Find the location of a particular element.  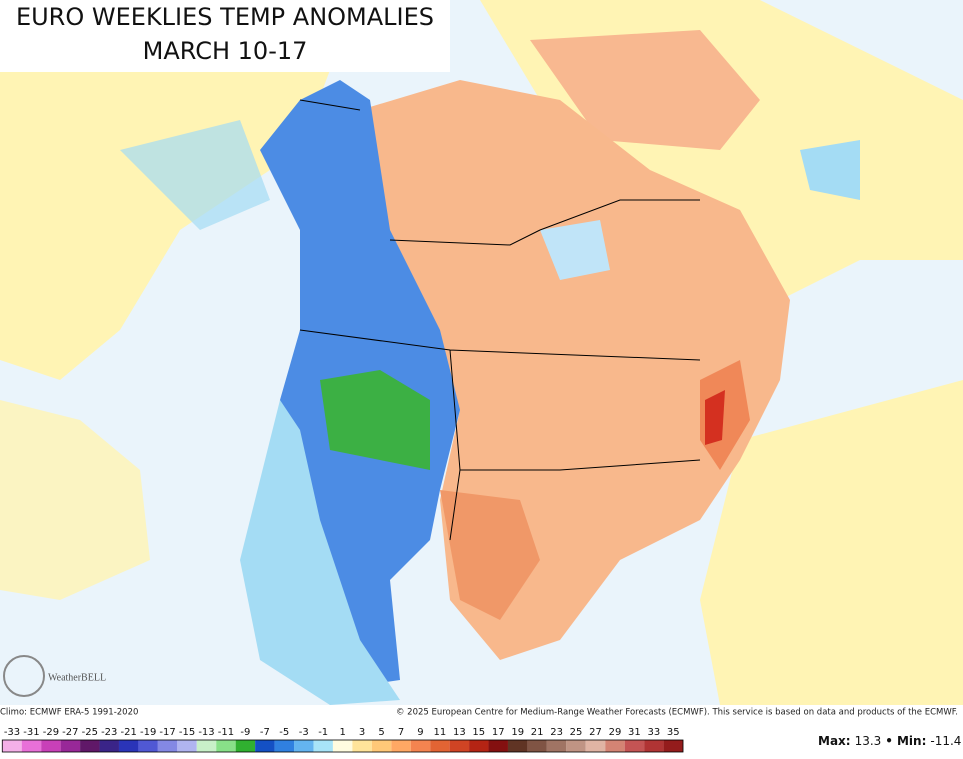

colorbar-label: -17 is located at coordinates (167, 732).